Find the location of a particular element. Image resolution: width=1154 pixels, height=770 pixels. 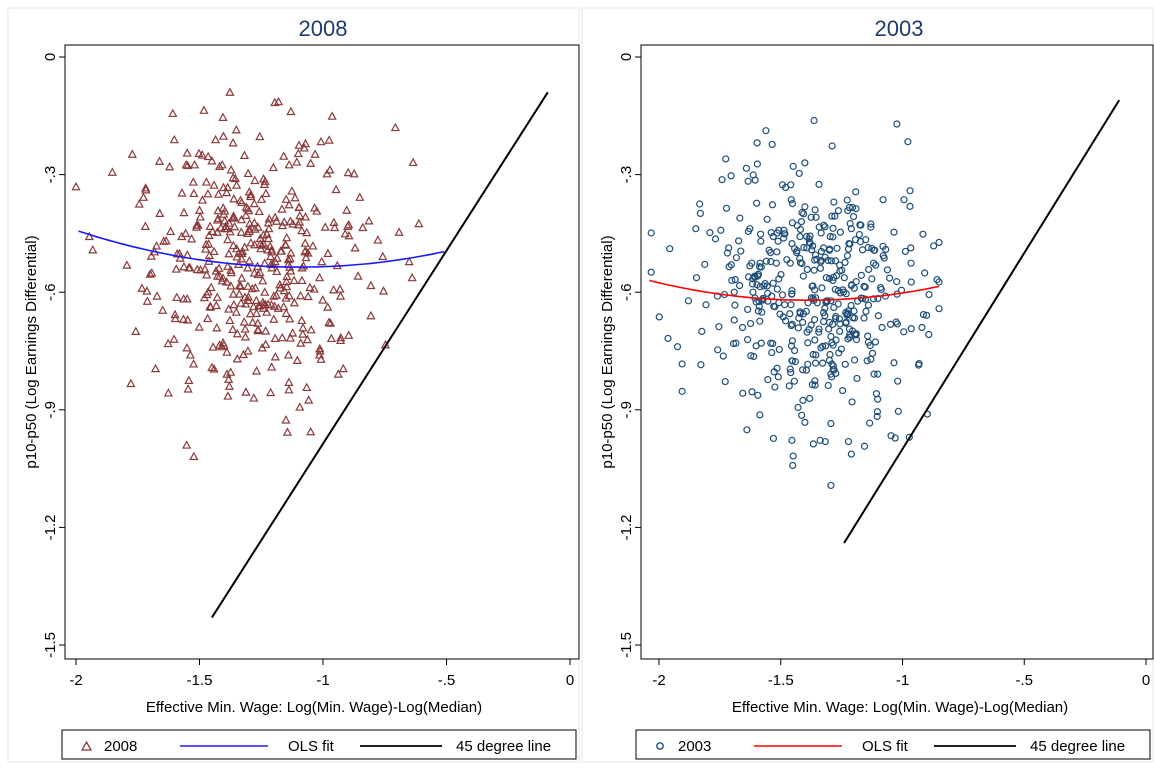

chart-title: 2008 is located at coordinates (323, 28).